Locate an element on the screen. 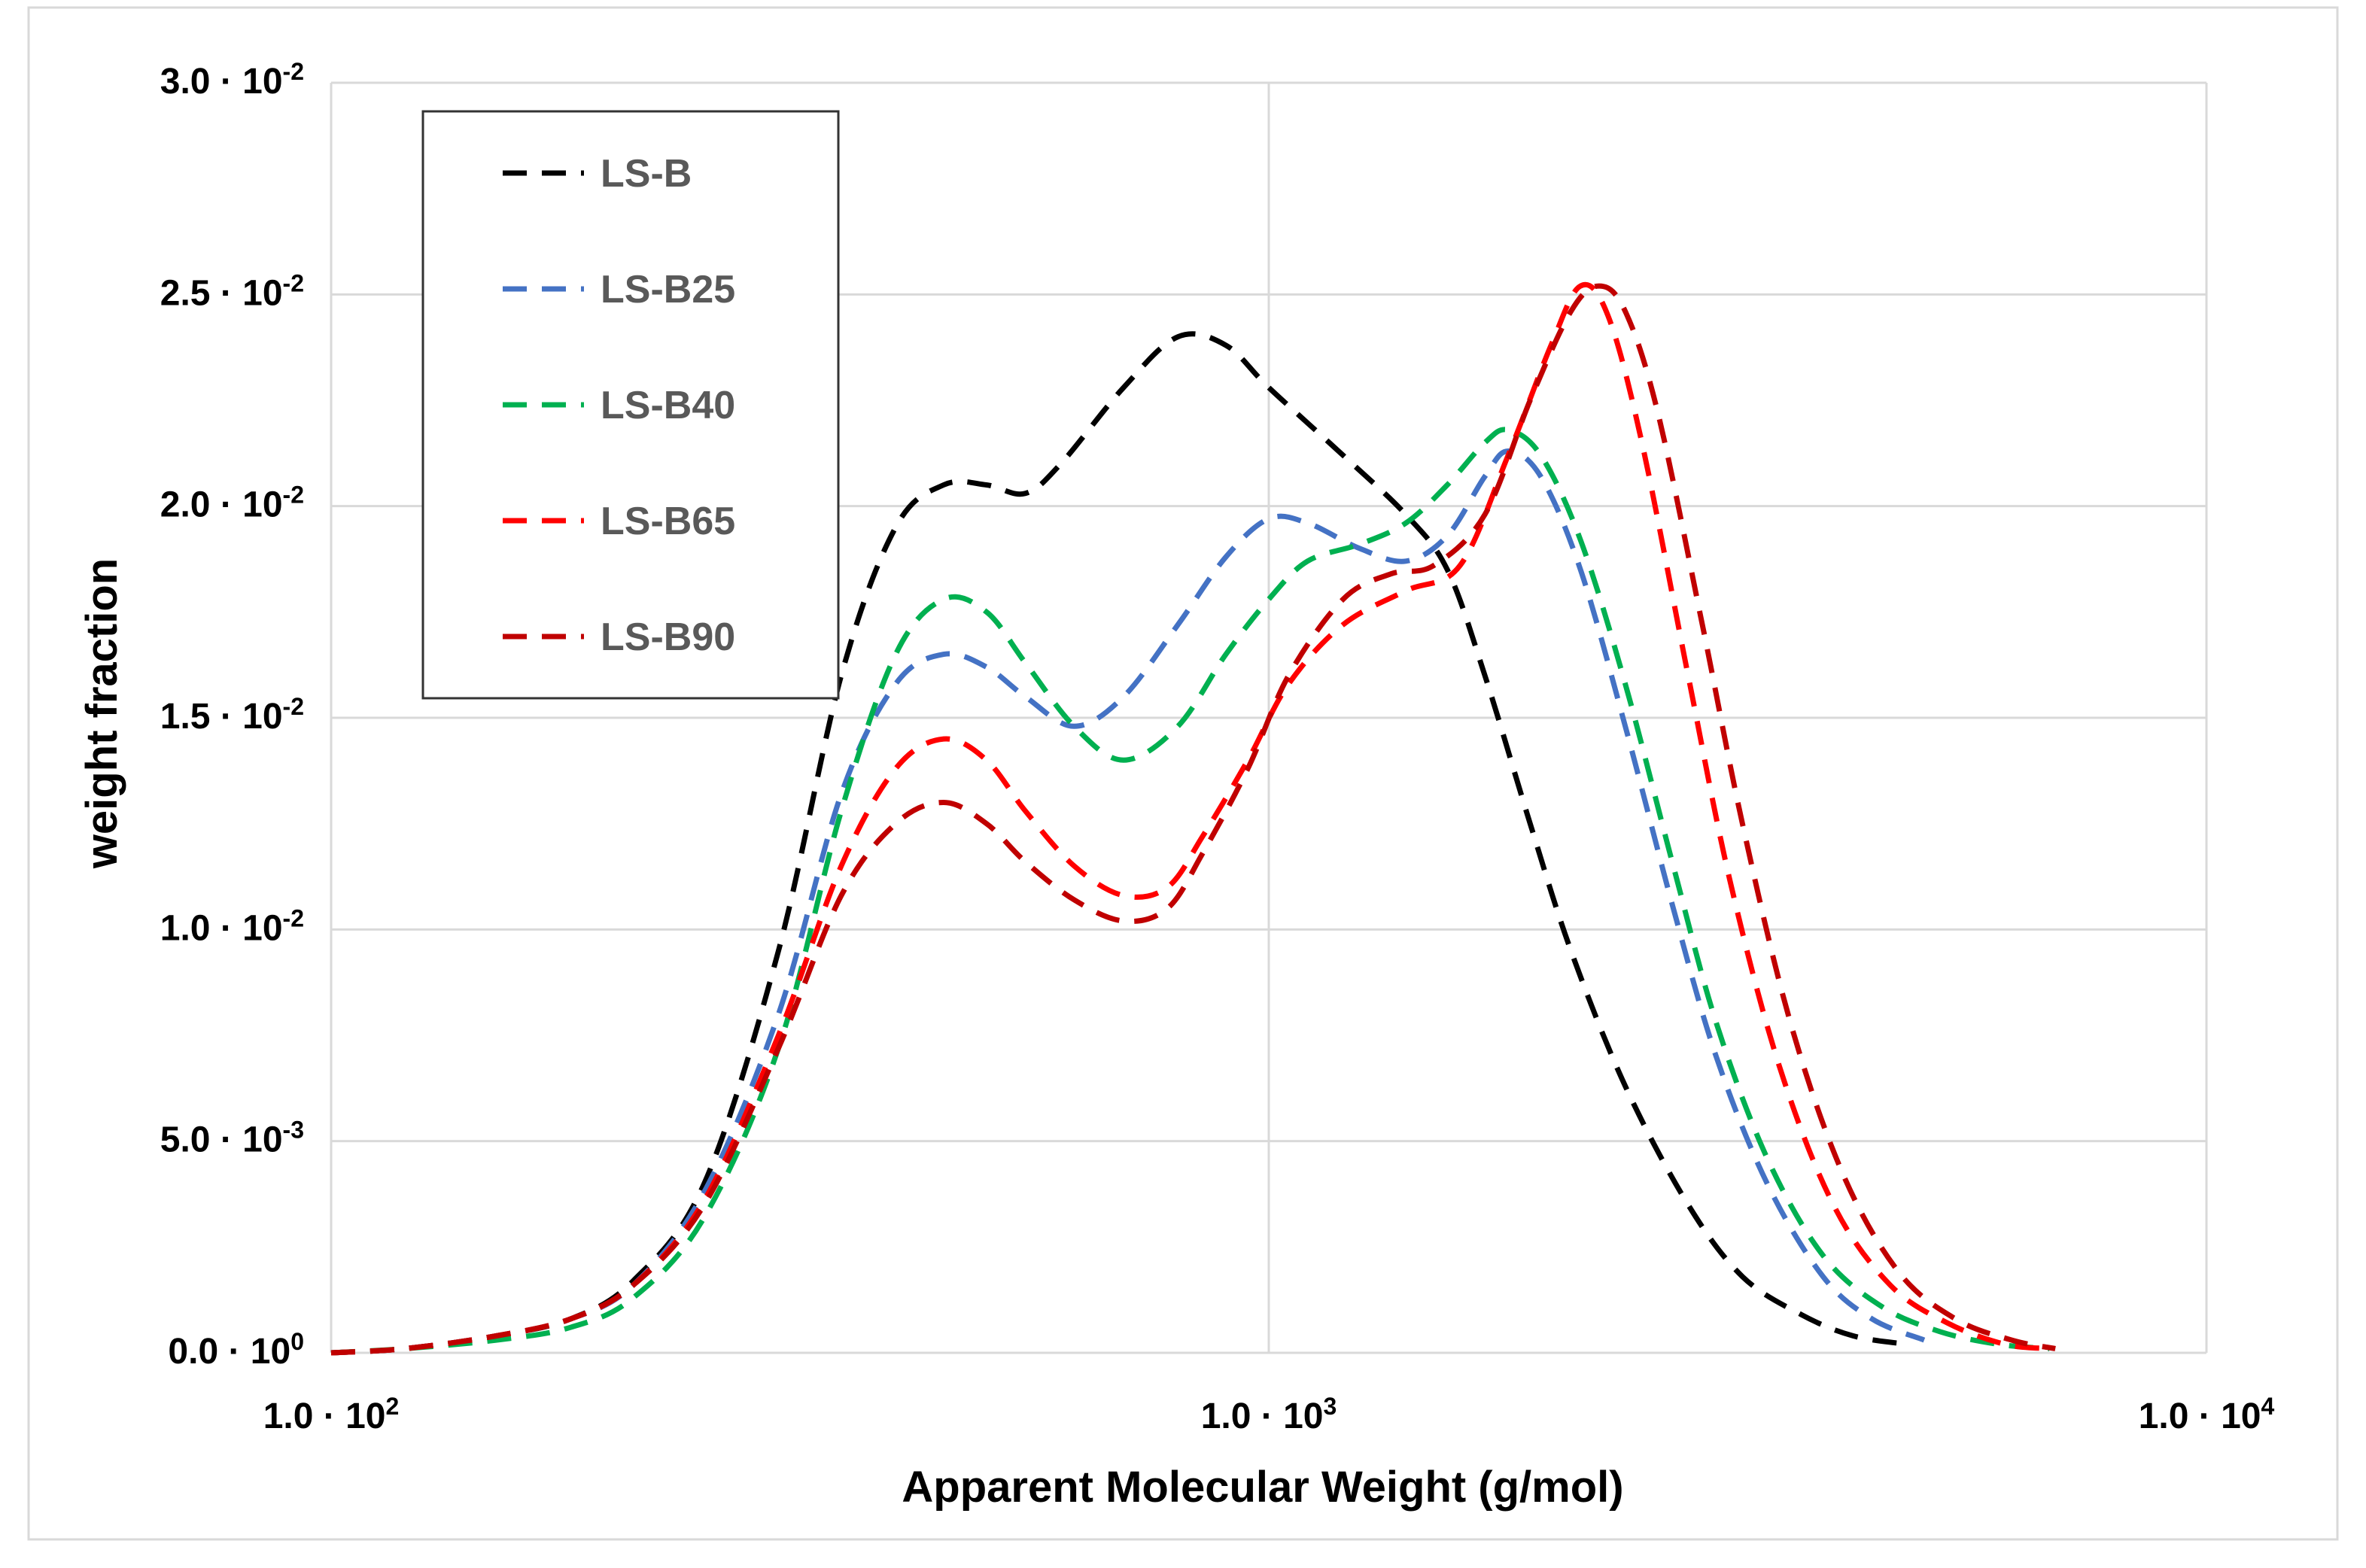 This screenshot has width=2366, height=1568. legend-label: LS-B90 is located at coordinates (668, 637).